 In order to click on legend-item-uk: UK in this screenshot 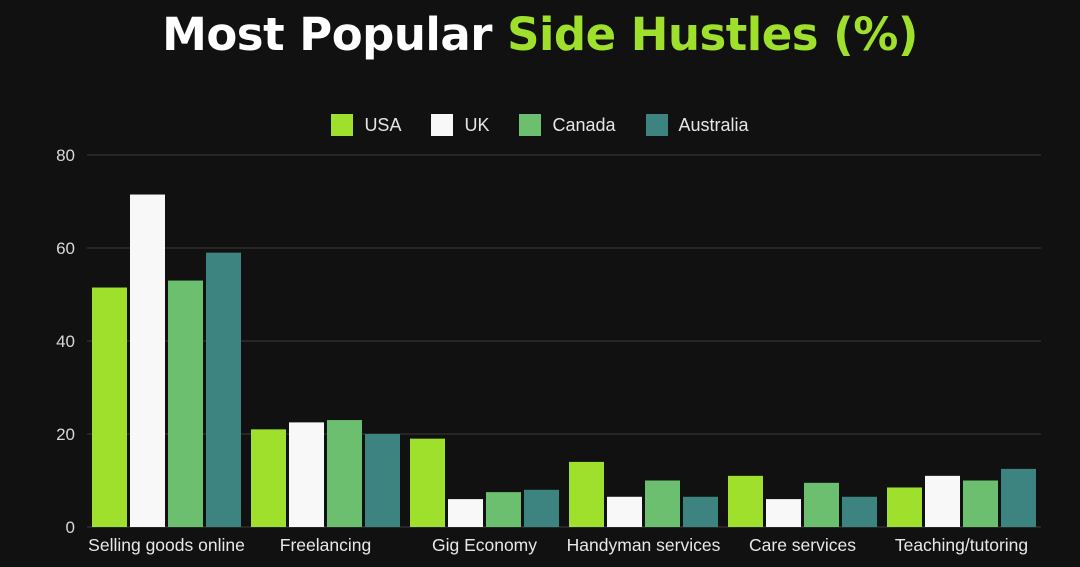, I will do `click(460, 125)`.